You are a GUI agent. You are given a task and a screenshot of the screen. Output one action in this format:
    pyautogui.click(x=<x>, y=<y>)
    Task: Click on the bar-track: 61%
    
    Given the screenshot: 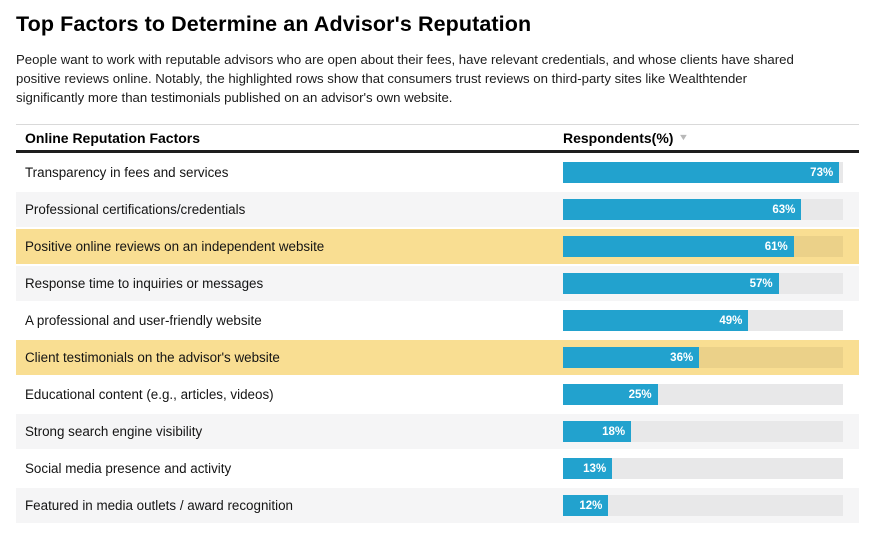 What is the action you would take?
    pyautogui.click(x=703, y=246)
    